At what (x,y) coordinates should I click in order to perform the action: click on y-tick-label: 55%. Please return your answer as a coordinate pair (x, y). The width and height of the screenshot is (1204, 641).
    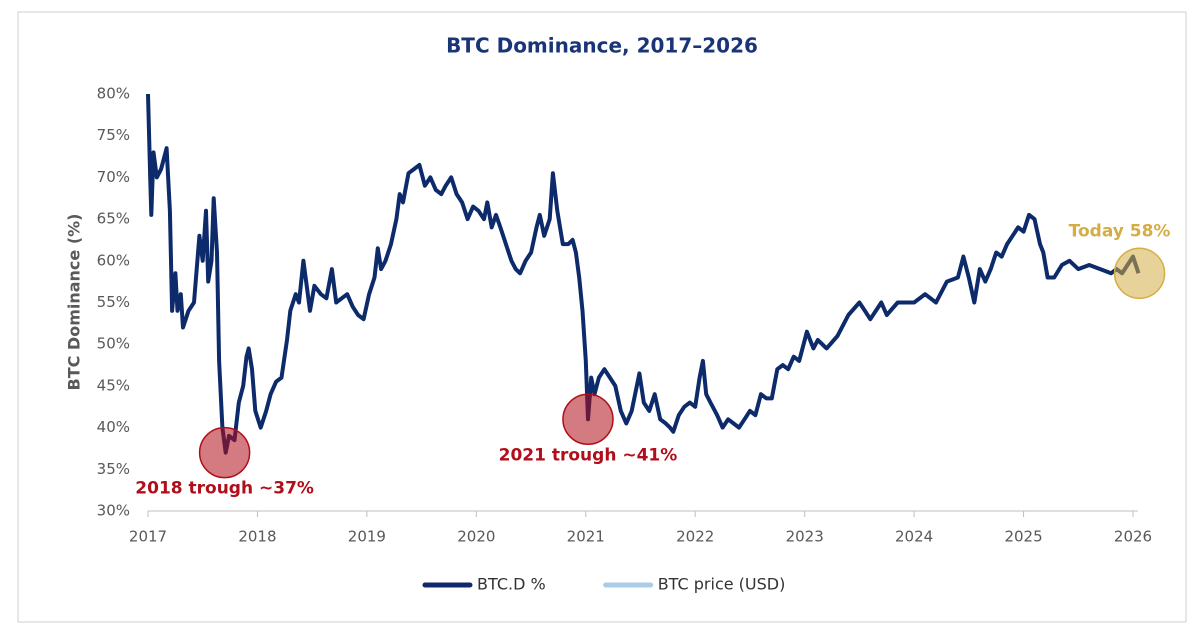
    Looking at the image, I should click on (113, 302).